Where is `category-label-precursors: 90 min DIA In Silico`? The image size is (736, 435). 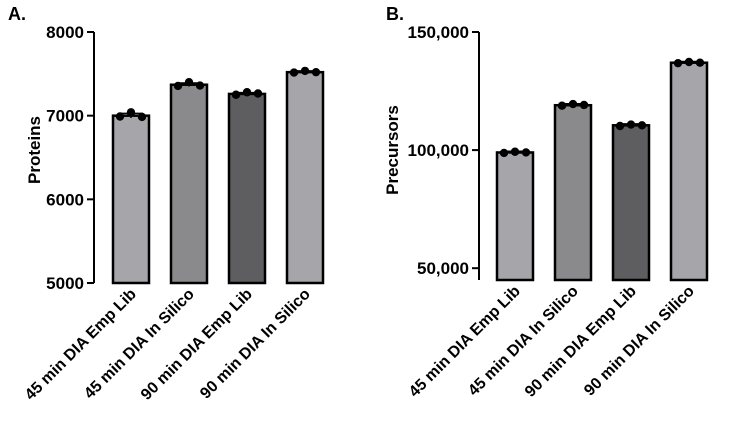
category-label-precursors: 90 min DIA In Silico is located at coordinates (639, 341).